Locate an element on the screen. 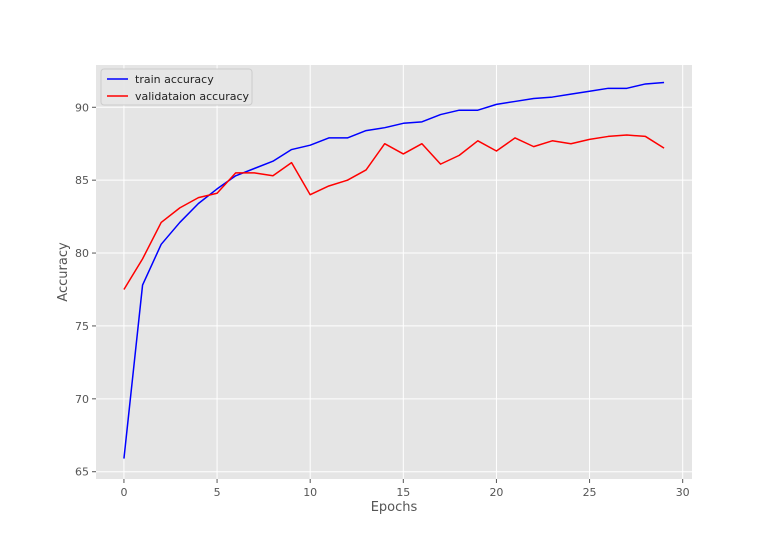  y-axis-label: Accuracy is located at coordinates (63, 272).